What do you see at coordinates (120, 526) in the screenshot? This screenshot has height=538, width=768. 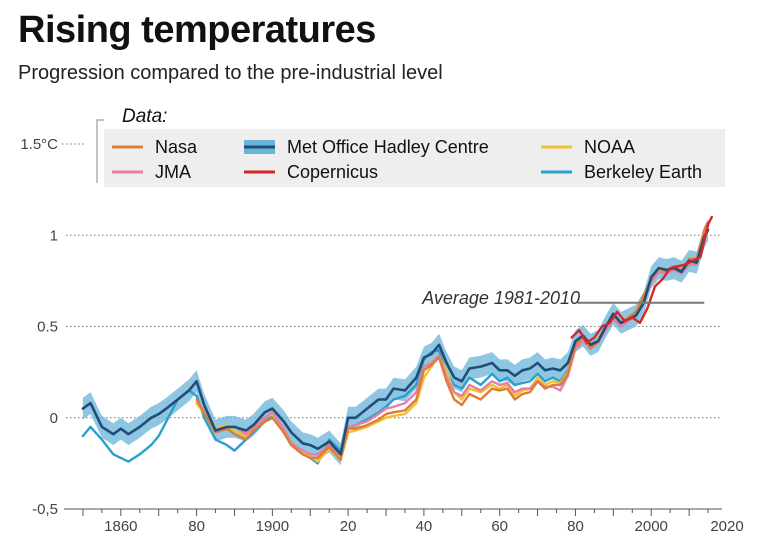 I see `x-tick-label: 1860` at bounding box center [120, 526].